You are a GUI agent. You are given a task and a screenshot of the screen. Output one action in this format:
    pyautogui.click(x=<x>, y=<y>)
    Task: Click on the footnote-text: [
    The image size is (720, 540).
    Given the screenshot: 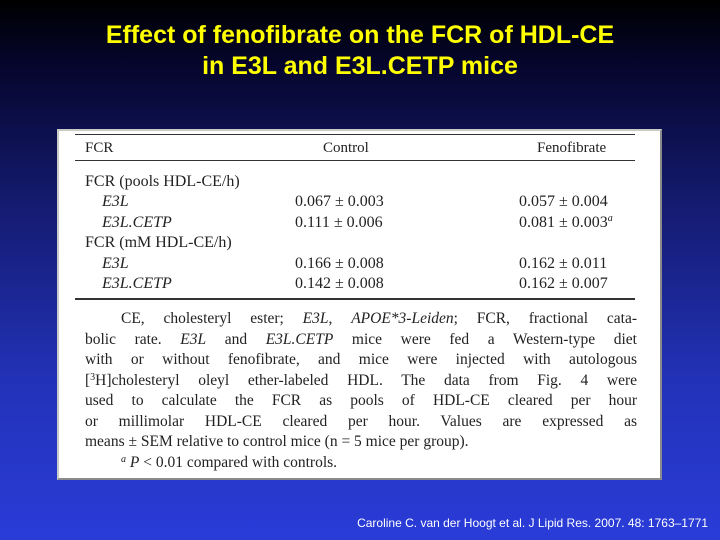 What is the action you would take?
    pyautogui.click(x=88, y=380)
    